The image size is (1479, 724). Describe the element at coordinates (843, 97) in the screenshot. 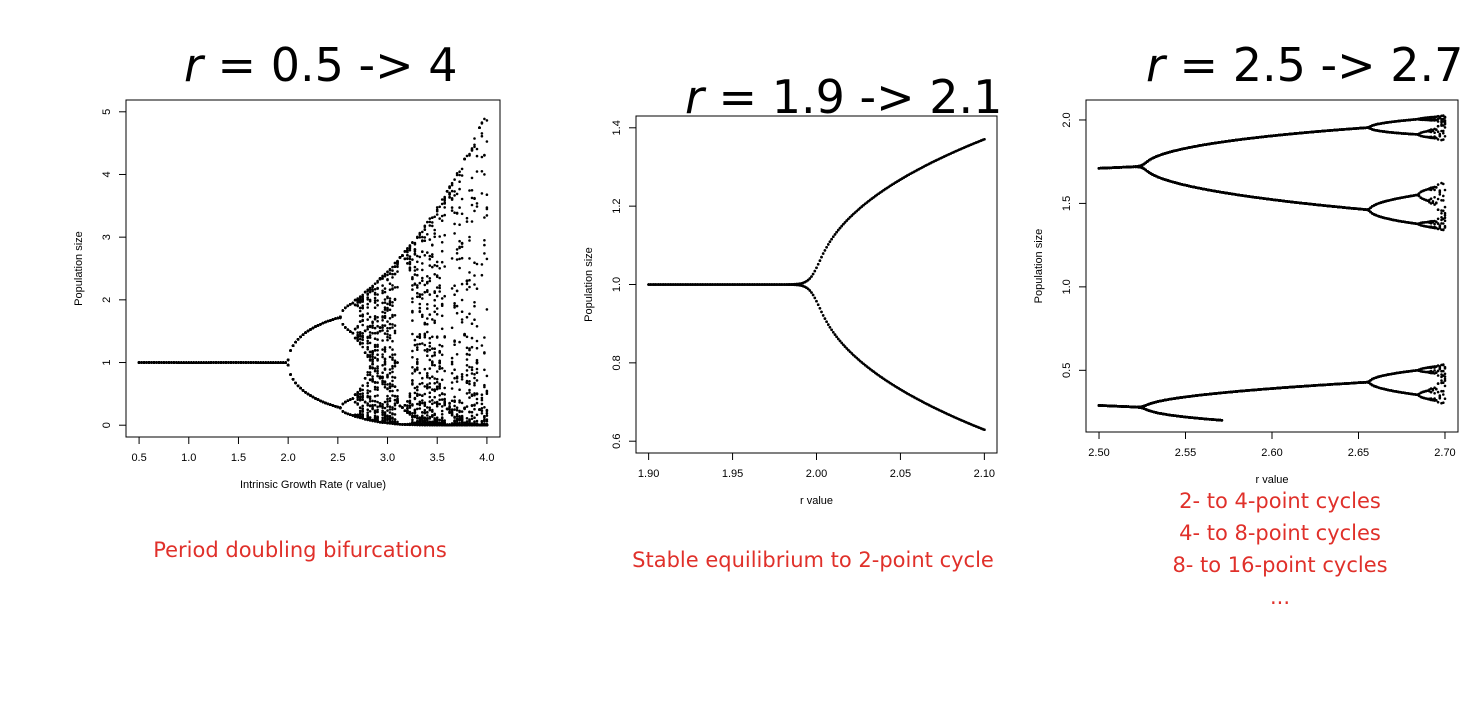

I see `panel-2-title: r = 1.9 -> 2.1` at that location.